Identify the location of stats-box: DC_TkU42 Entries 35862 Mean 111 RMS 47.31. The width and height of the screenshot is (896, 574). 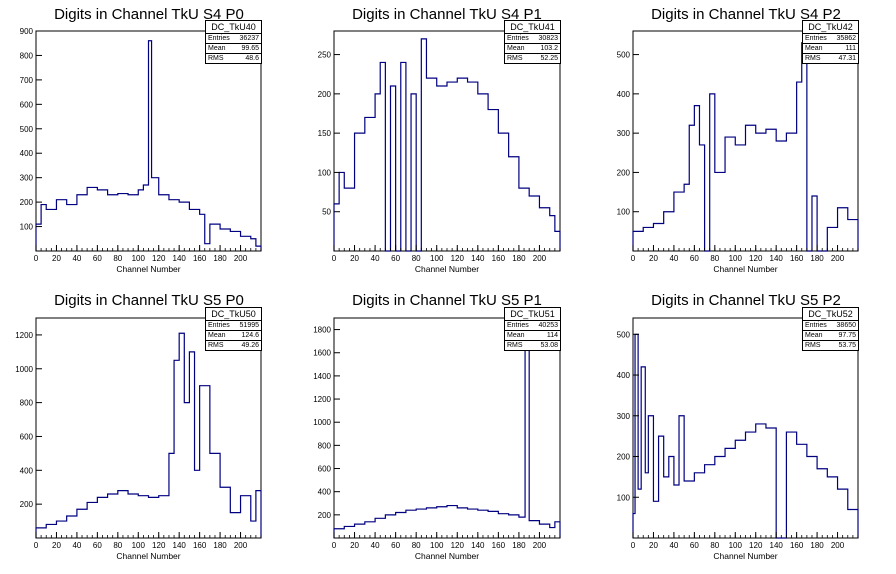
(830, 42).